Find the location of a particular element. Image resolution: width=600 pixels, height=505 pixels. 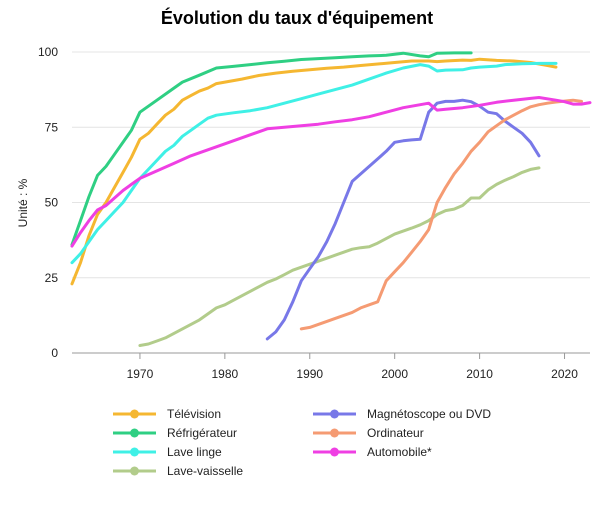

x-tick-label: 1970 is located at coordinates (140, 374).